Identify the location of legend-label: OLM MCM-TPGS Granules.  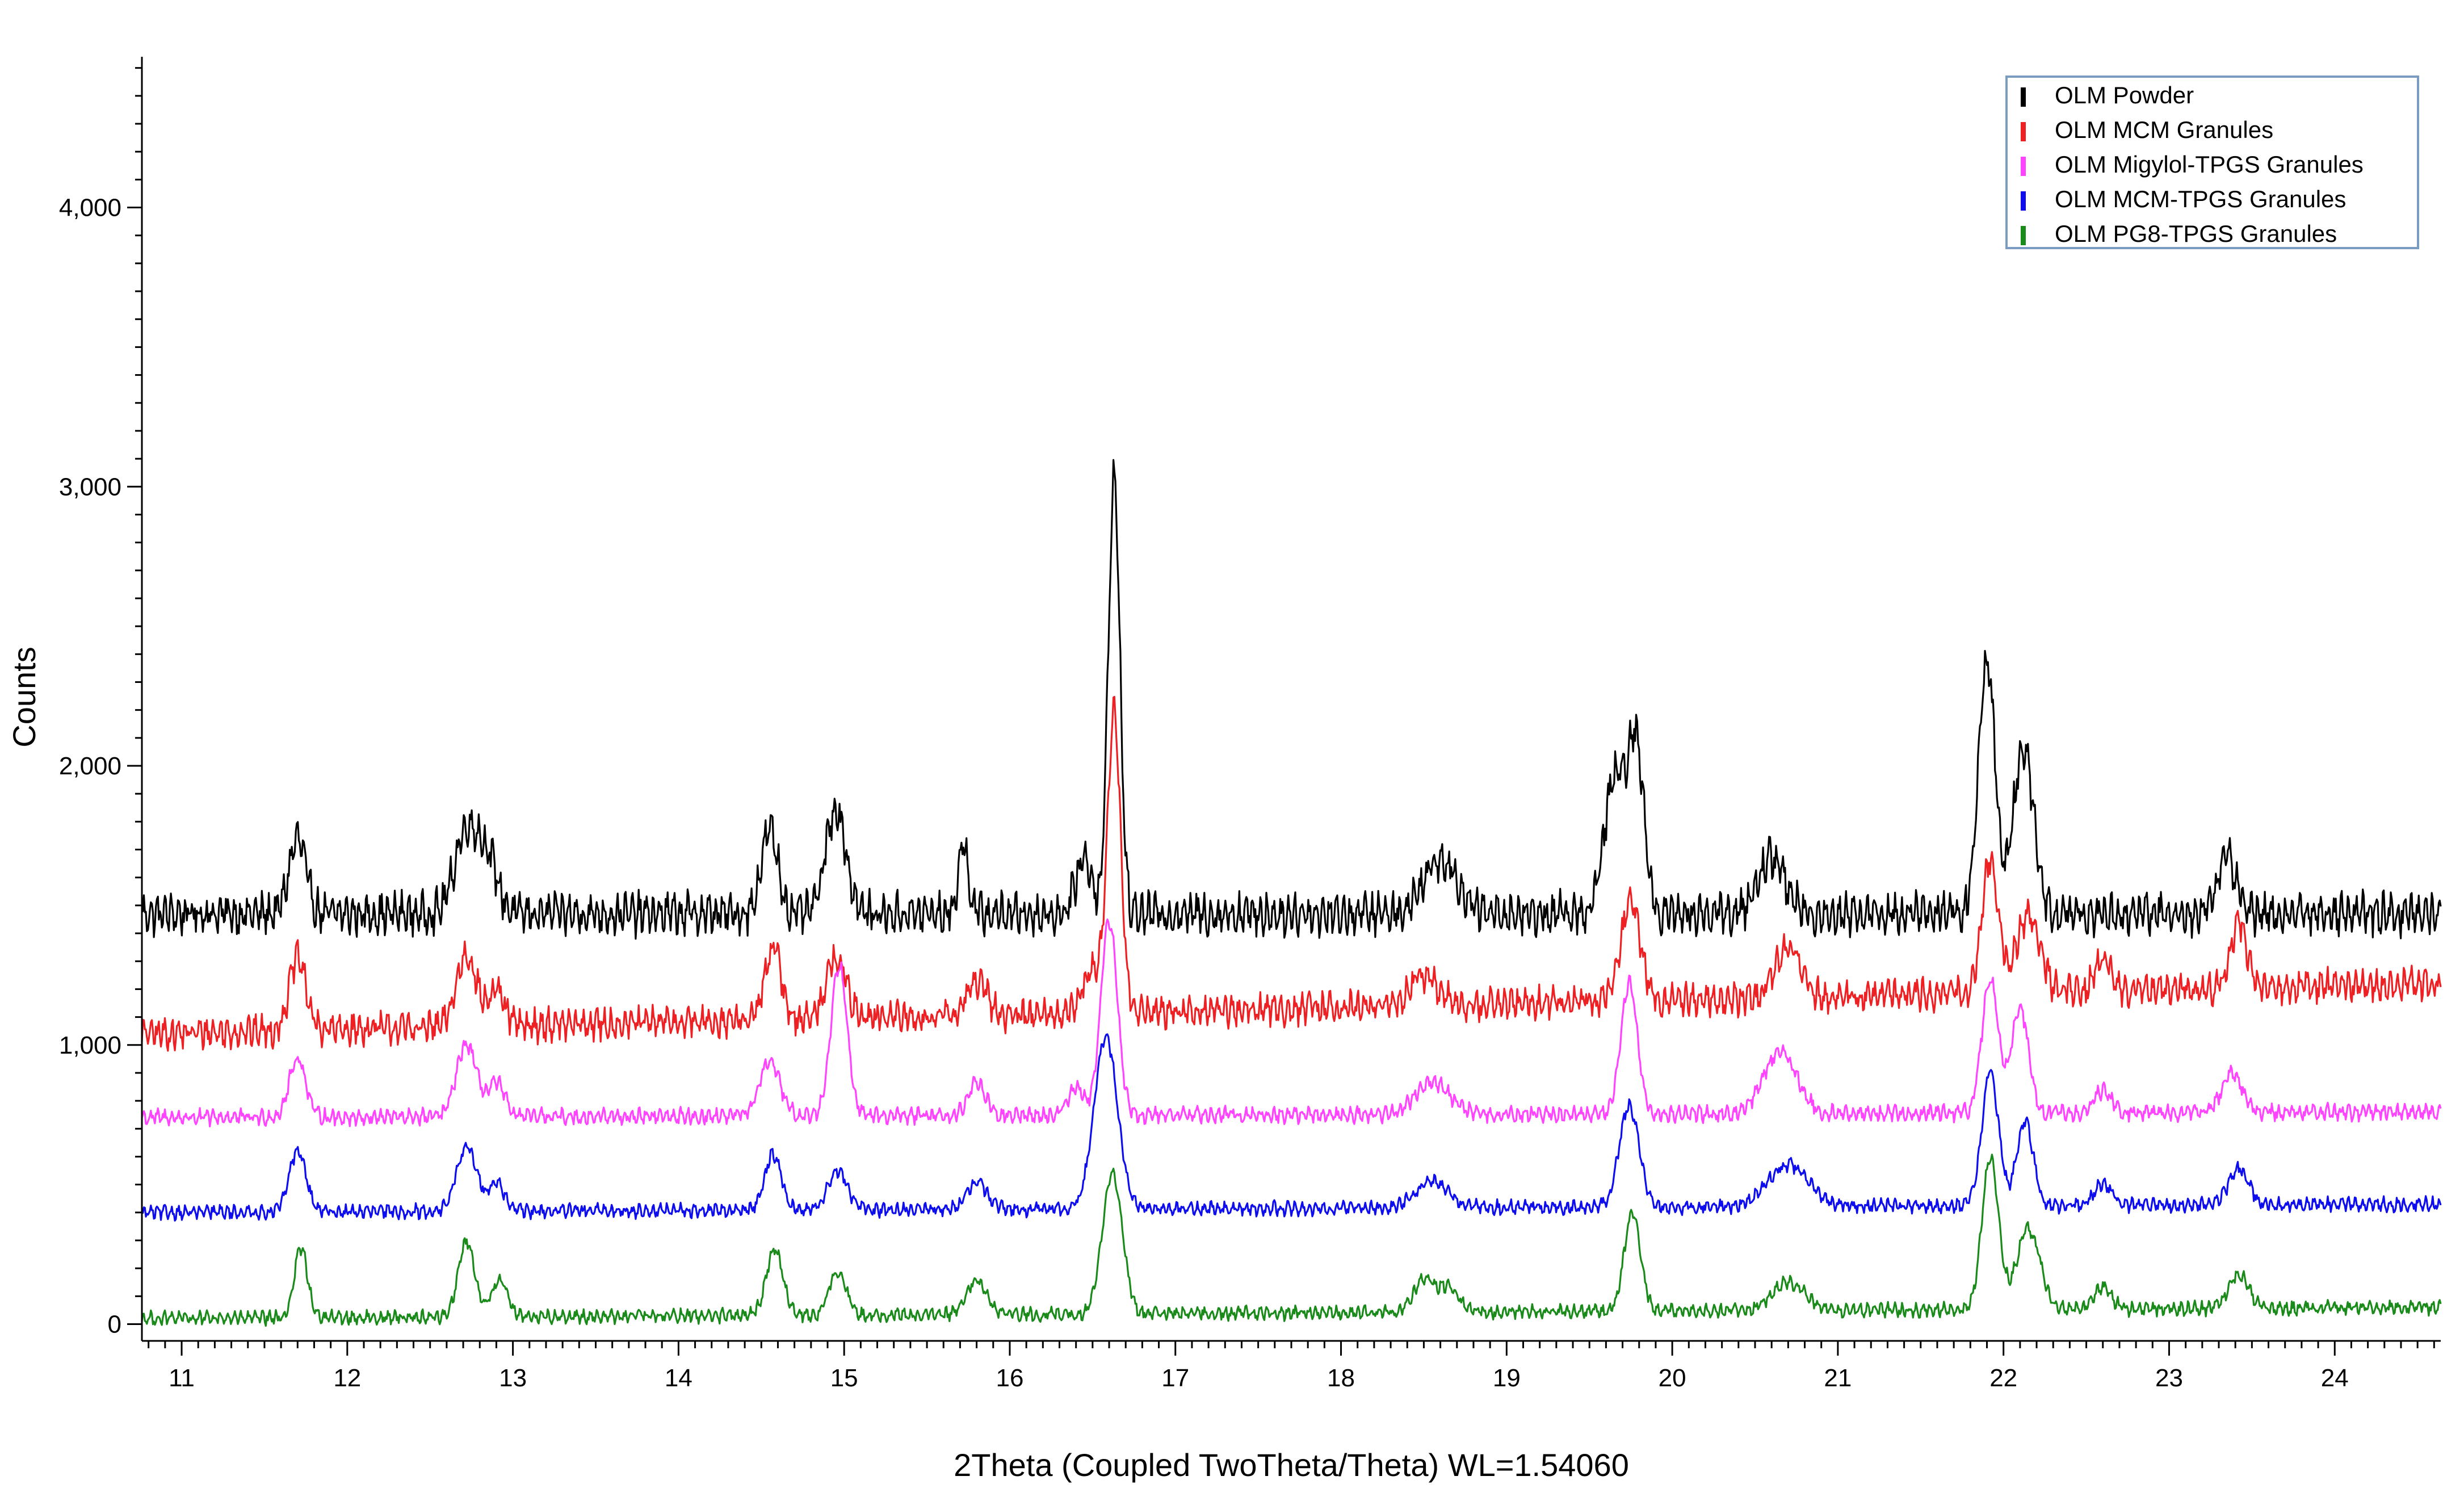
(2201, 199).